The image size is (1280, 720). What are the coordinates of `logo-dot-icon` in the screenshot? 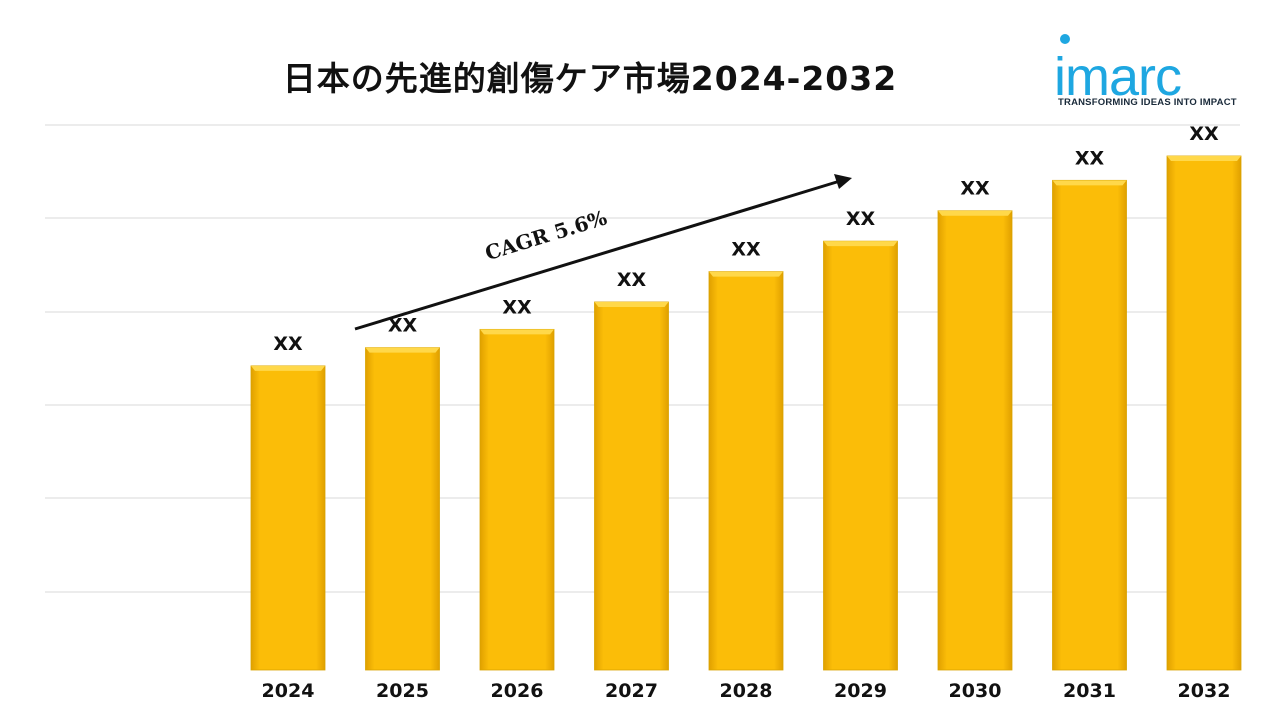 It's located at (1065, 39).